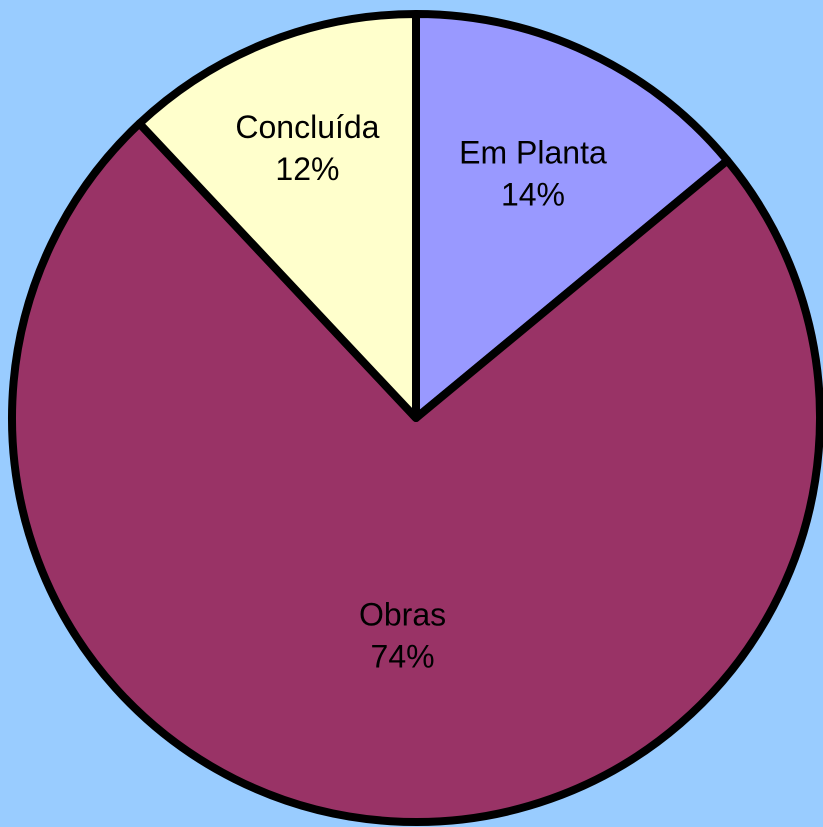 The height and width of the screenshot is (827, 823). Describe the element at coordinates (307, 127) in the screenshot. I see `slice-label-conclu-da: Concluída` at that location.